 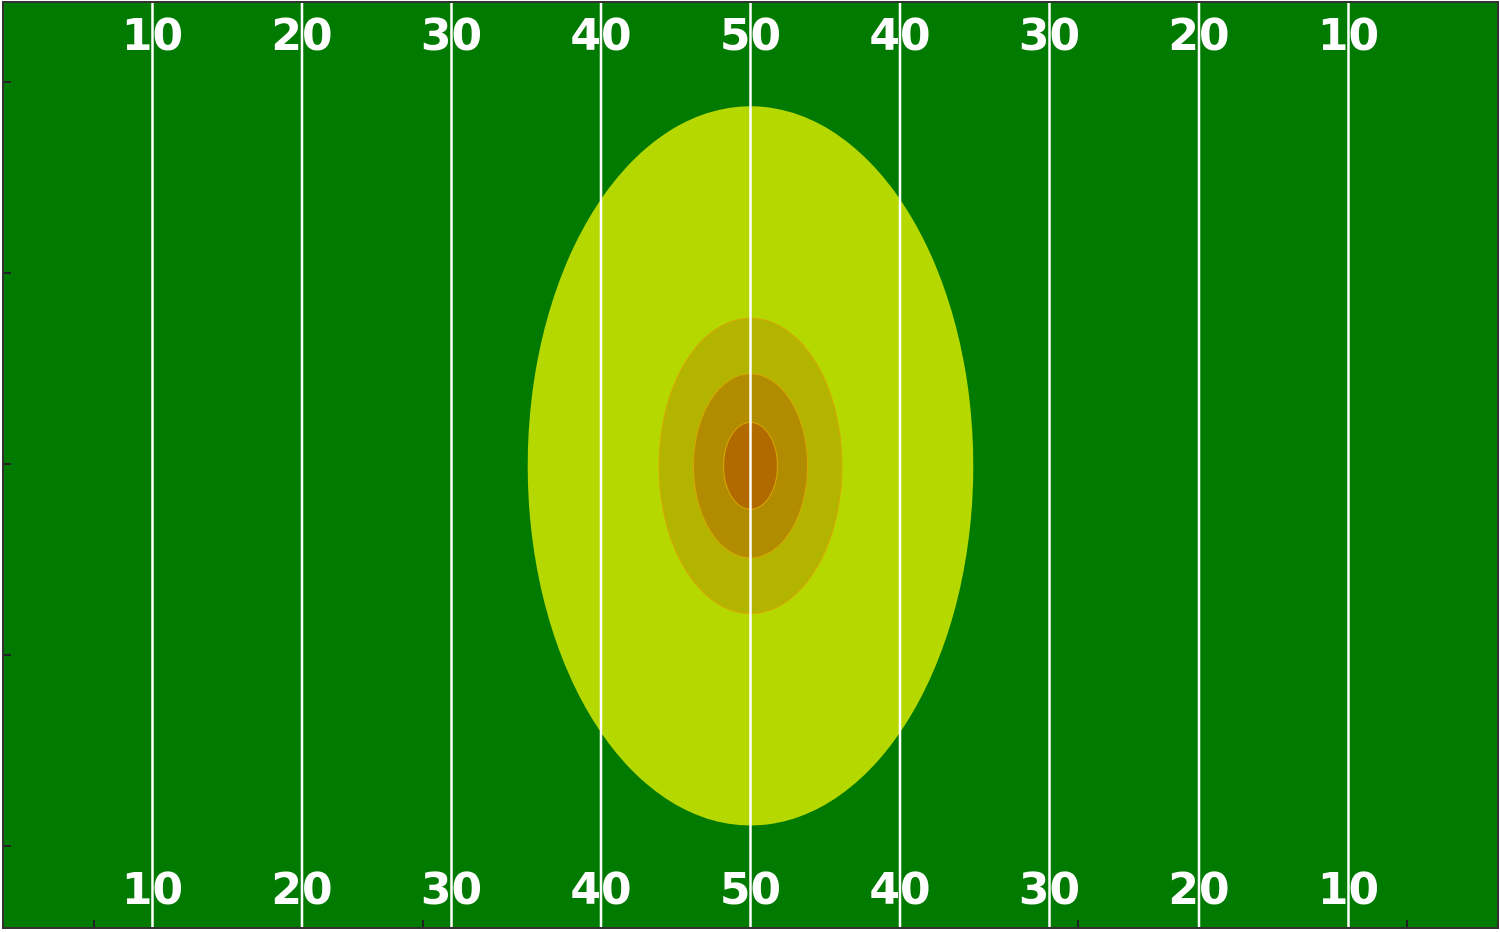 I want to click on yard-label-bottom-2: 20, so click(x=301, y=889).